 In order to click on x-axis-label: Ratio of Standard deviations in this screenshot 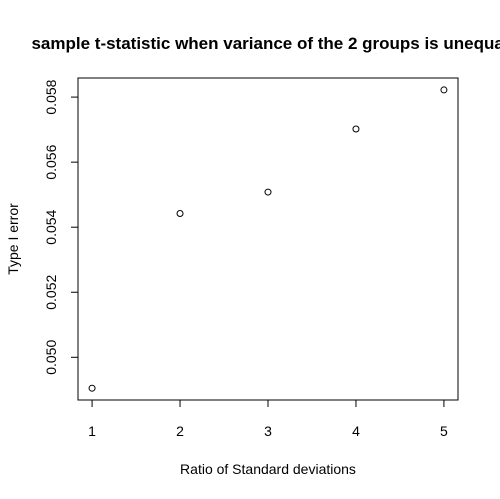, I will do `click(268, 469)`.